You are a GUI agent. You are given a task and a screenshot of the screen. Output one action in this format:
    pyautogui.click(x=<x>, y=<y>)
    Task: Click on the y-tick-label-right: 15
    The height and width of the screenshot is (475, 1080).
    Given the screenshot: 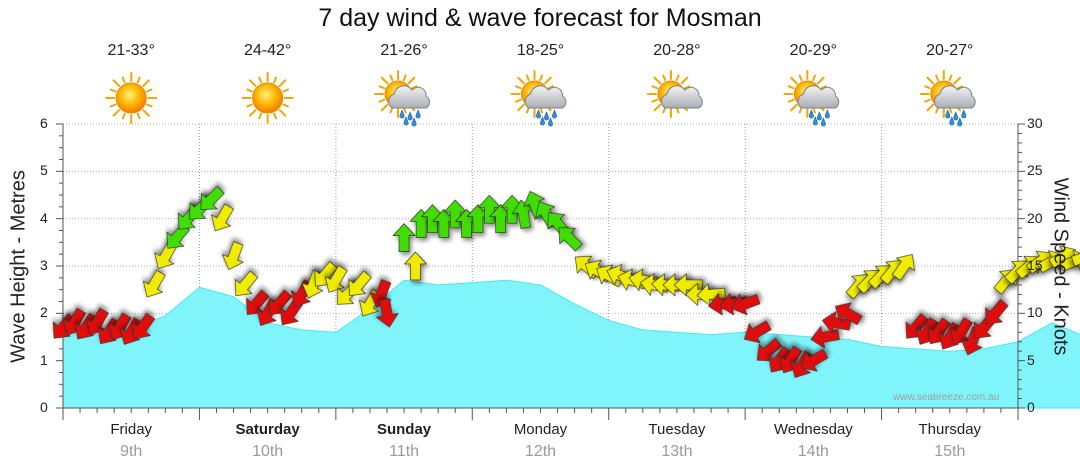 What is the action you would take?
    pyautogui.click(x=1035, y=265)
    